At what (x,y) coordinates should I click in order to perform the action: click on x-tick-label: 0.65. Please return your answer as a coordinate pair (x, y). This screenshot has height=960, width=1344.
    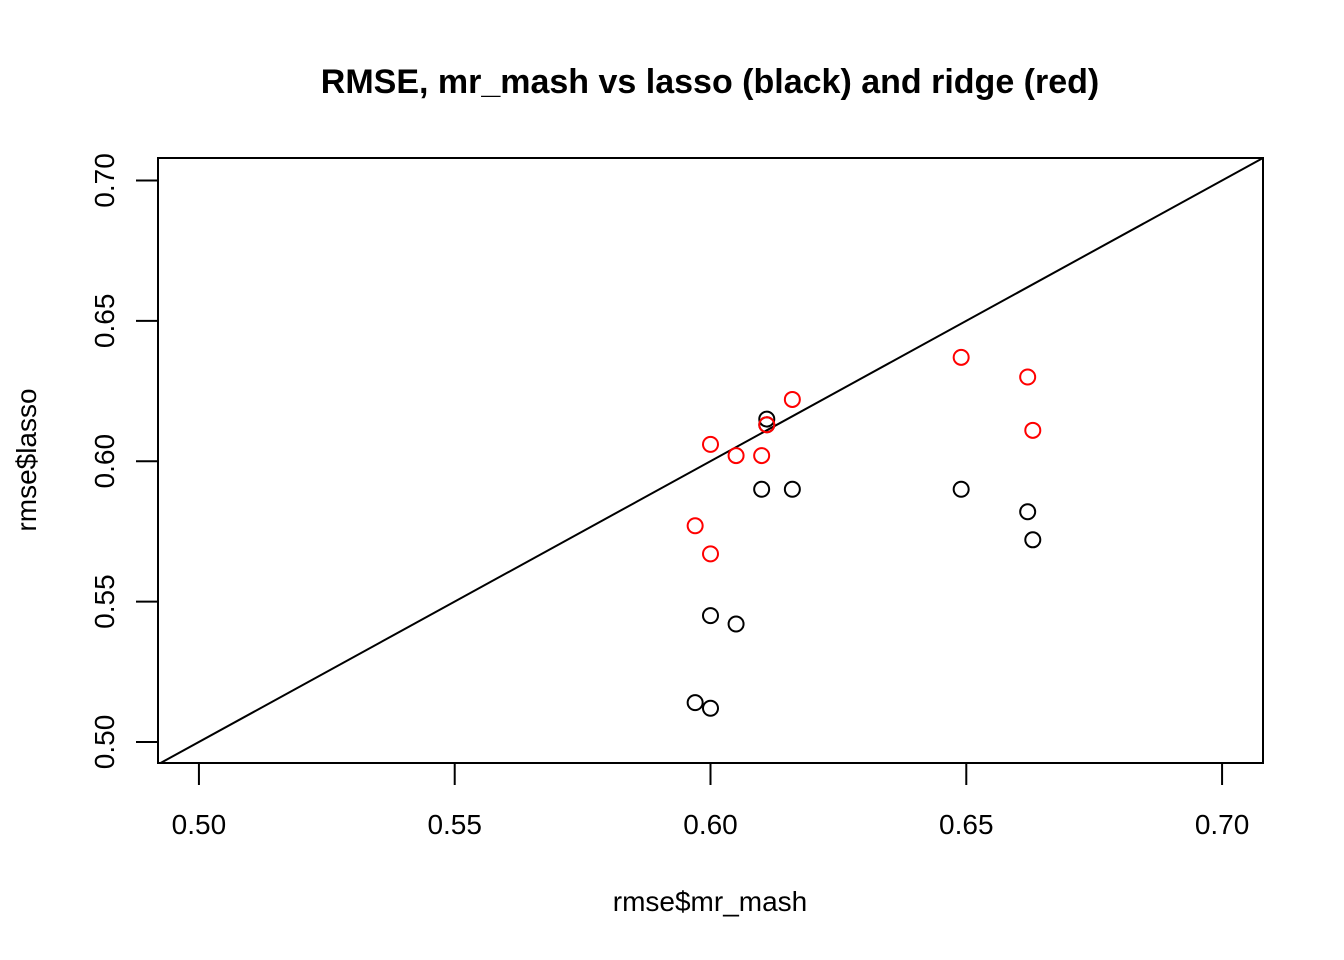
    Looking at the image, I should click on (966, 824).